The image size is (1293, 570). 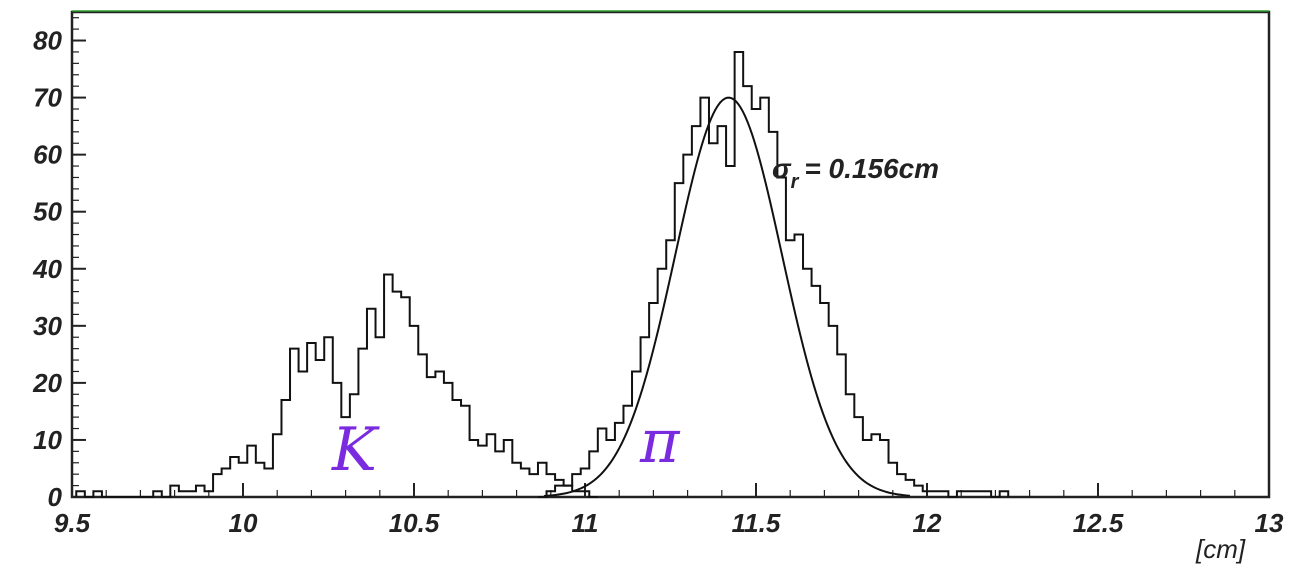 I want to click on y-axis-ticks: 0 10 20 30 40 50 60 70 80, so click(x=59, y=264).